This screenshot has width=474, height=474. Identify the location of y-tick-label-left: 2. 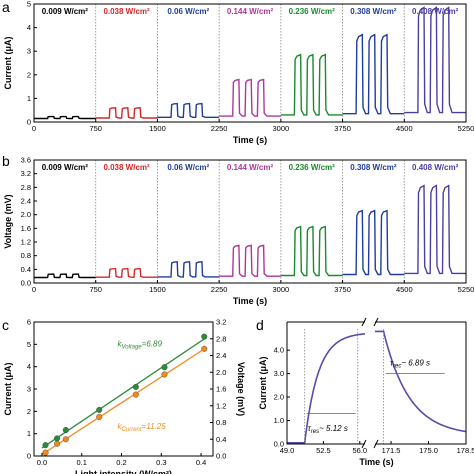
(29, 411).